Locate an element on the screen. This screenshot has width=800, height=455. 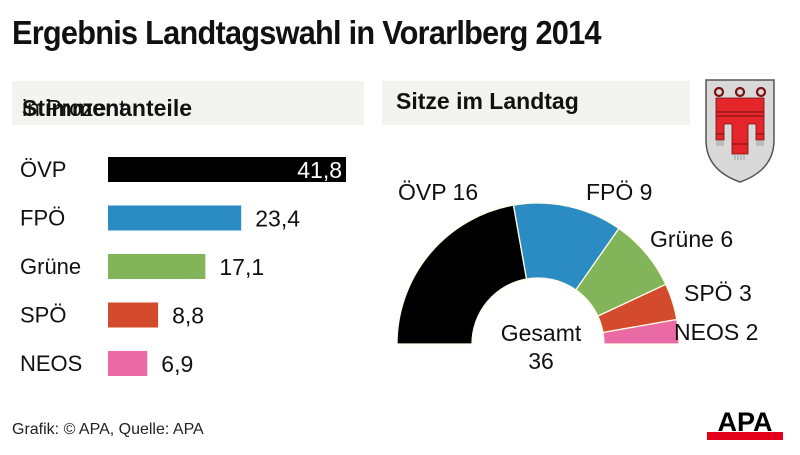
apa-logo: APA is located at coordinates (745, 423).